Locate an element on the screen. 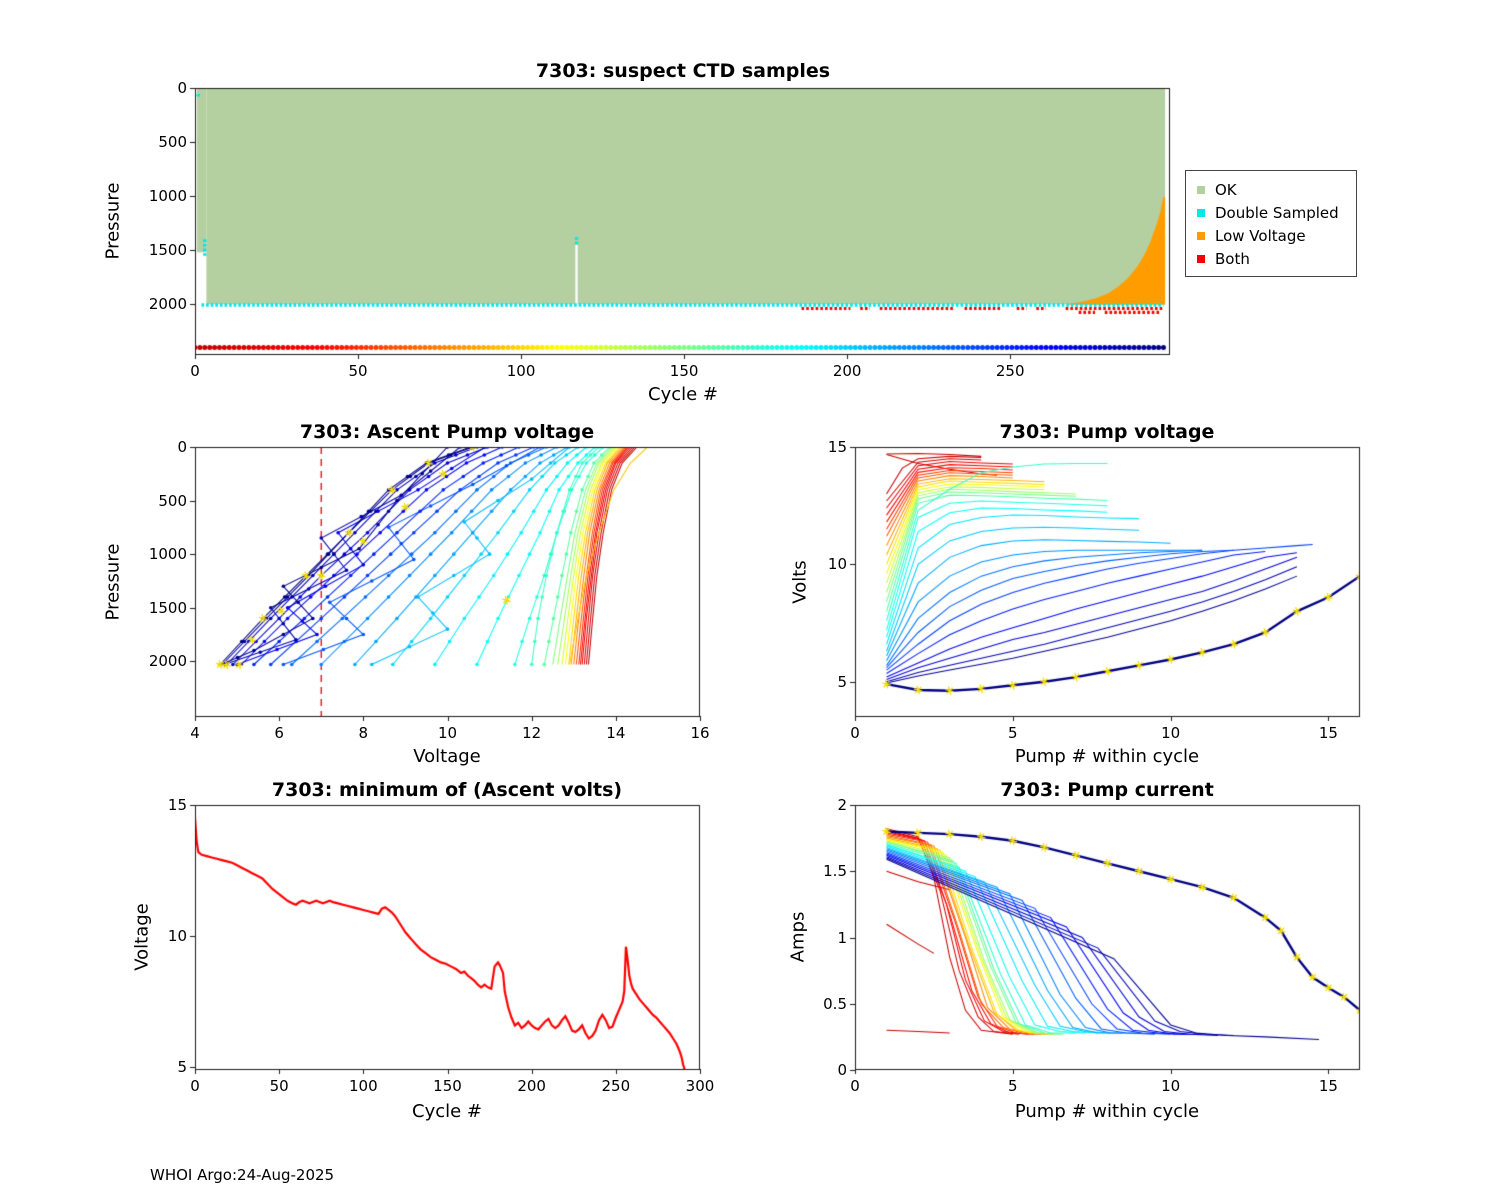 The height and width of the screenshot is (1200, 1500). suspect-ctd-legend: OK Double Sampled Low Voltage Both is located at coordinates (1271, 223).